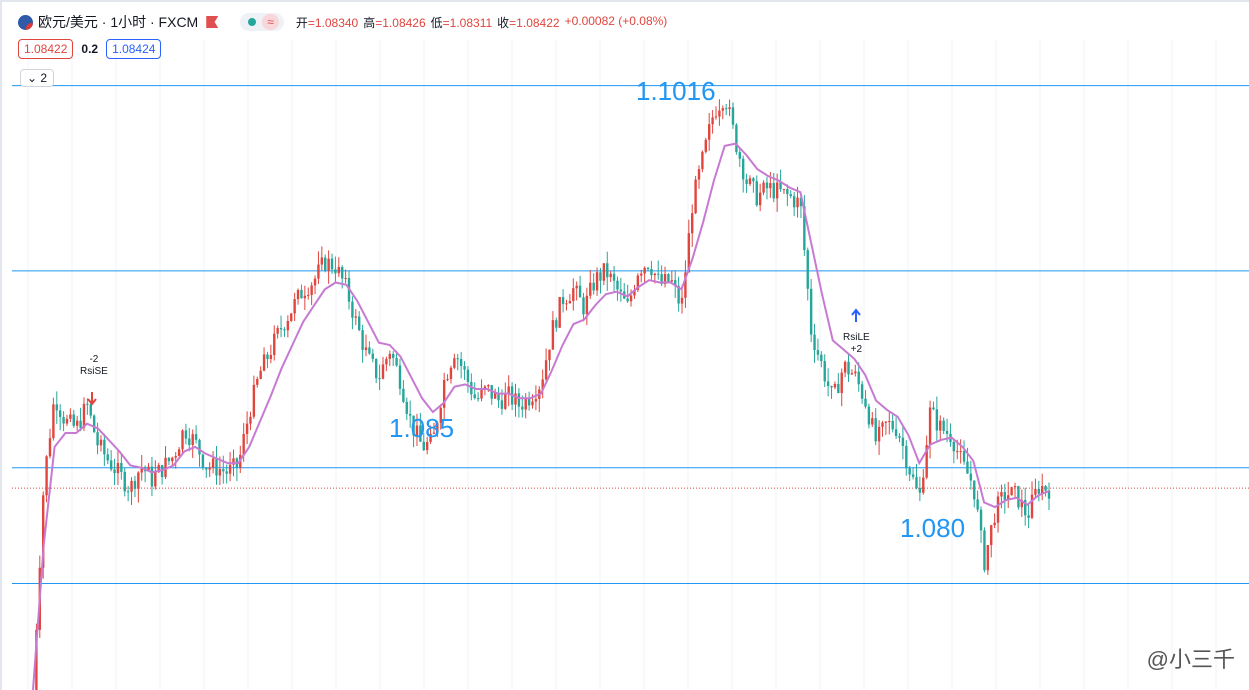  What do you see at coordinates (333, 22) in the screenshot?
I see `open-value: =1.08340` at bounding box center [333, 22].